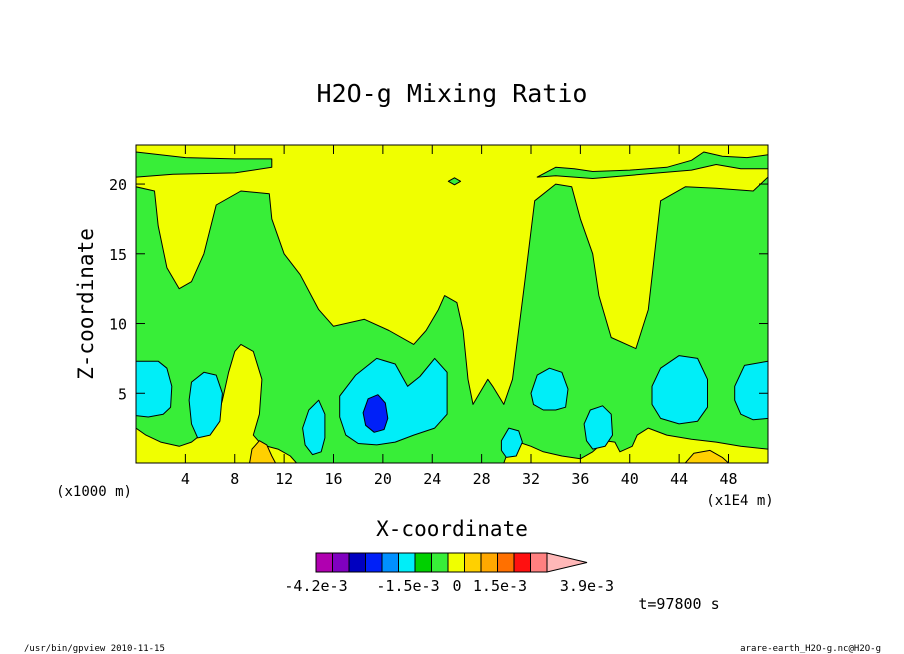  Describe the element at coordinates (118, 325) in the screenshot. I see `y-tick-label-10: 10` at that location.